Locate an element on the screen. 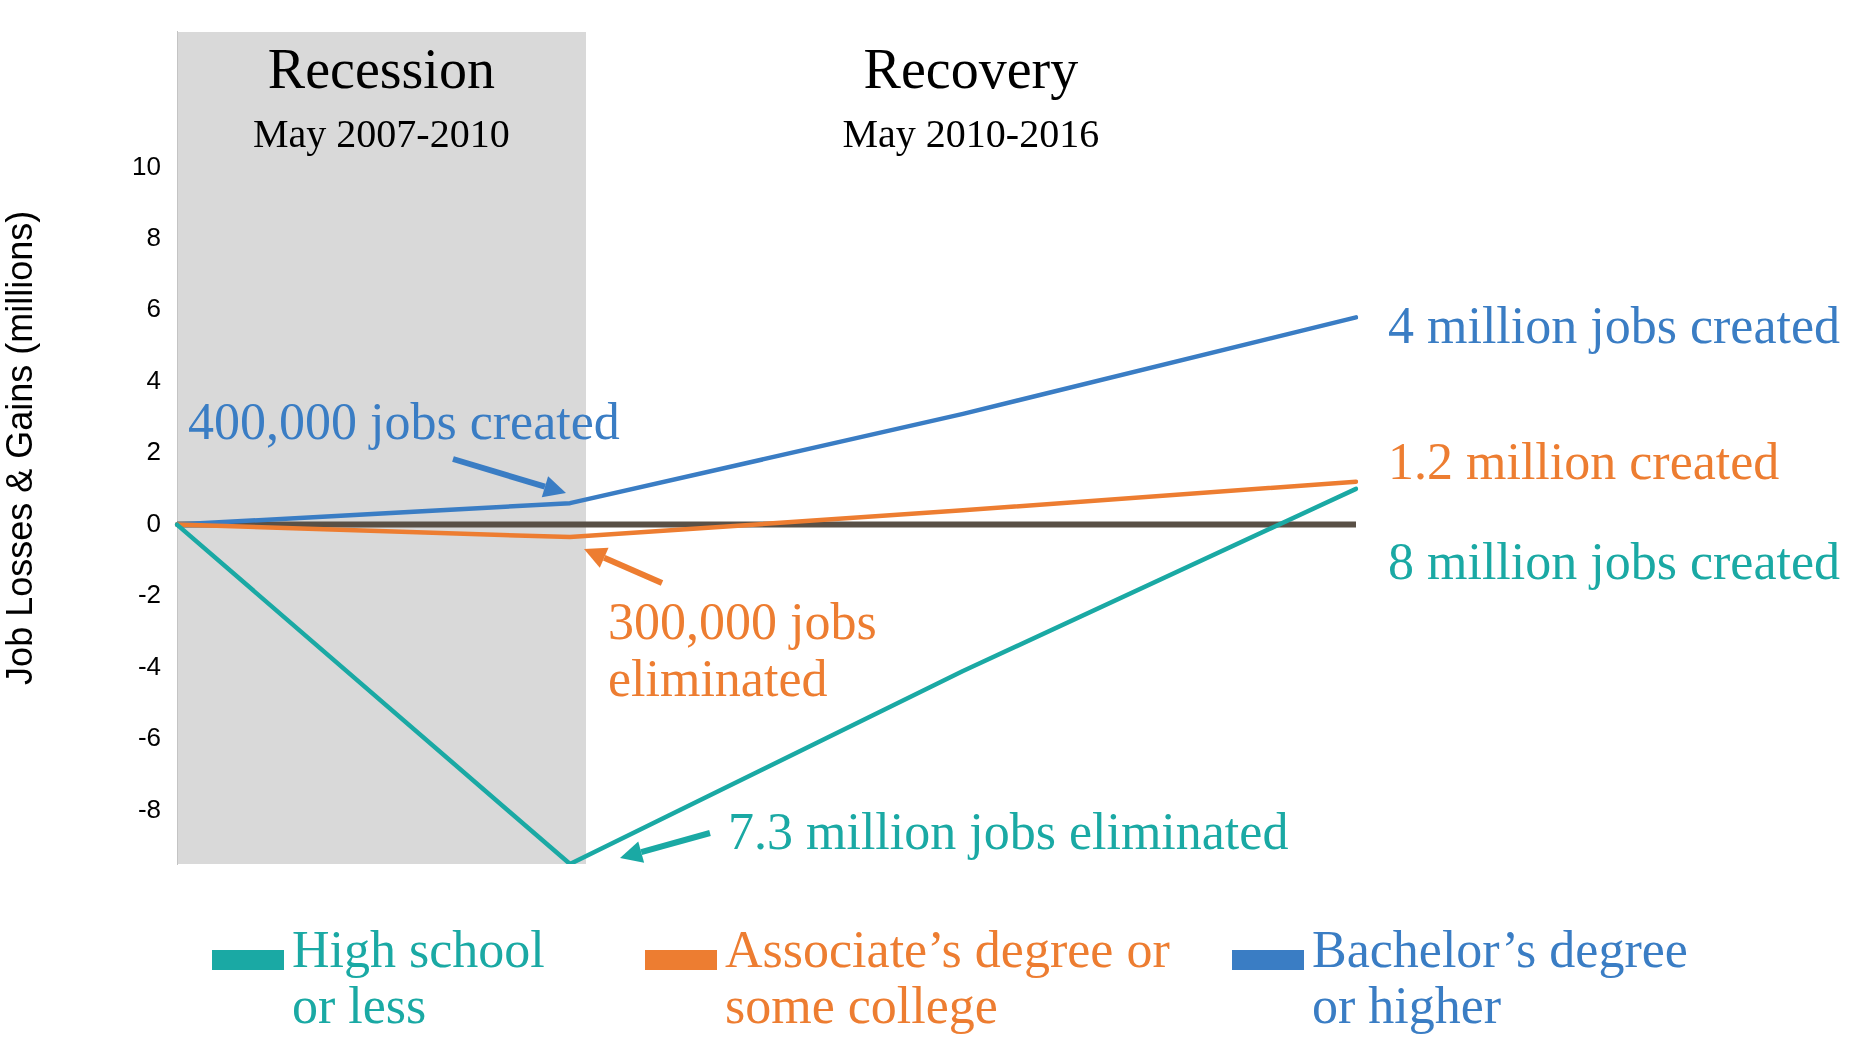 The height and width of the screenshot is (1037, 1874). y-tick-label: 0 is located at coordinates (153, 522).